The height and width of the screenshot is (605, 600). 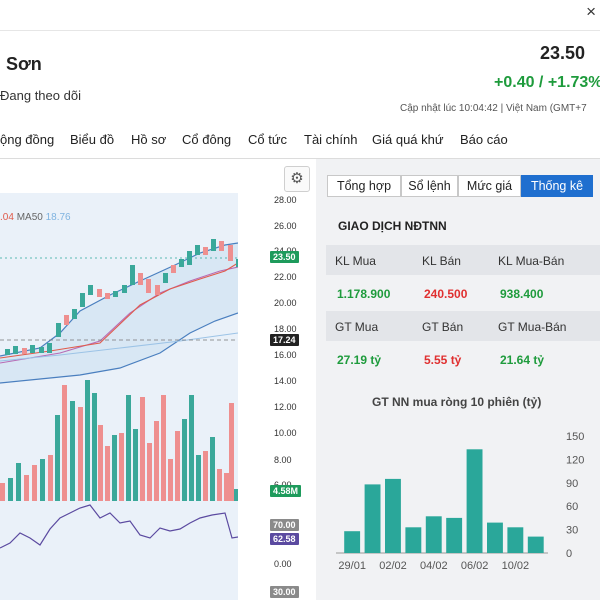 I want to click on rsi-70-badge: 70.00, so click(x=284, y=525).